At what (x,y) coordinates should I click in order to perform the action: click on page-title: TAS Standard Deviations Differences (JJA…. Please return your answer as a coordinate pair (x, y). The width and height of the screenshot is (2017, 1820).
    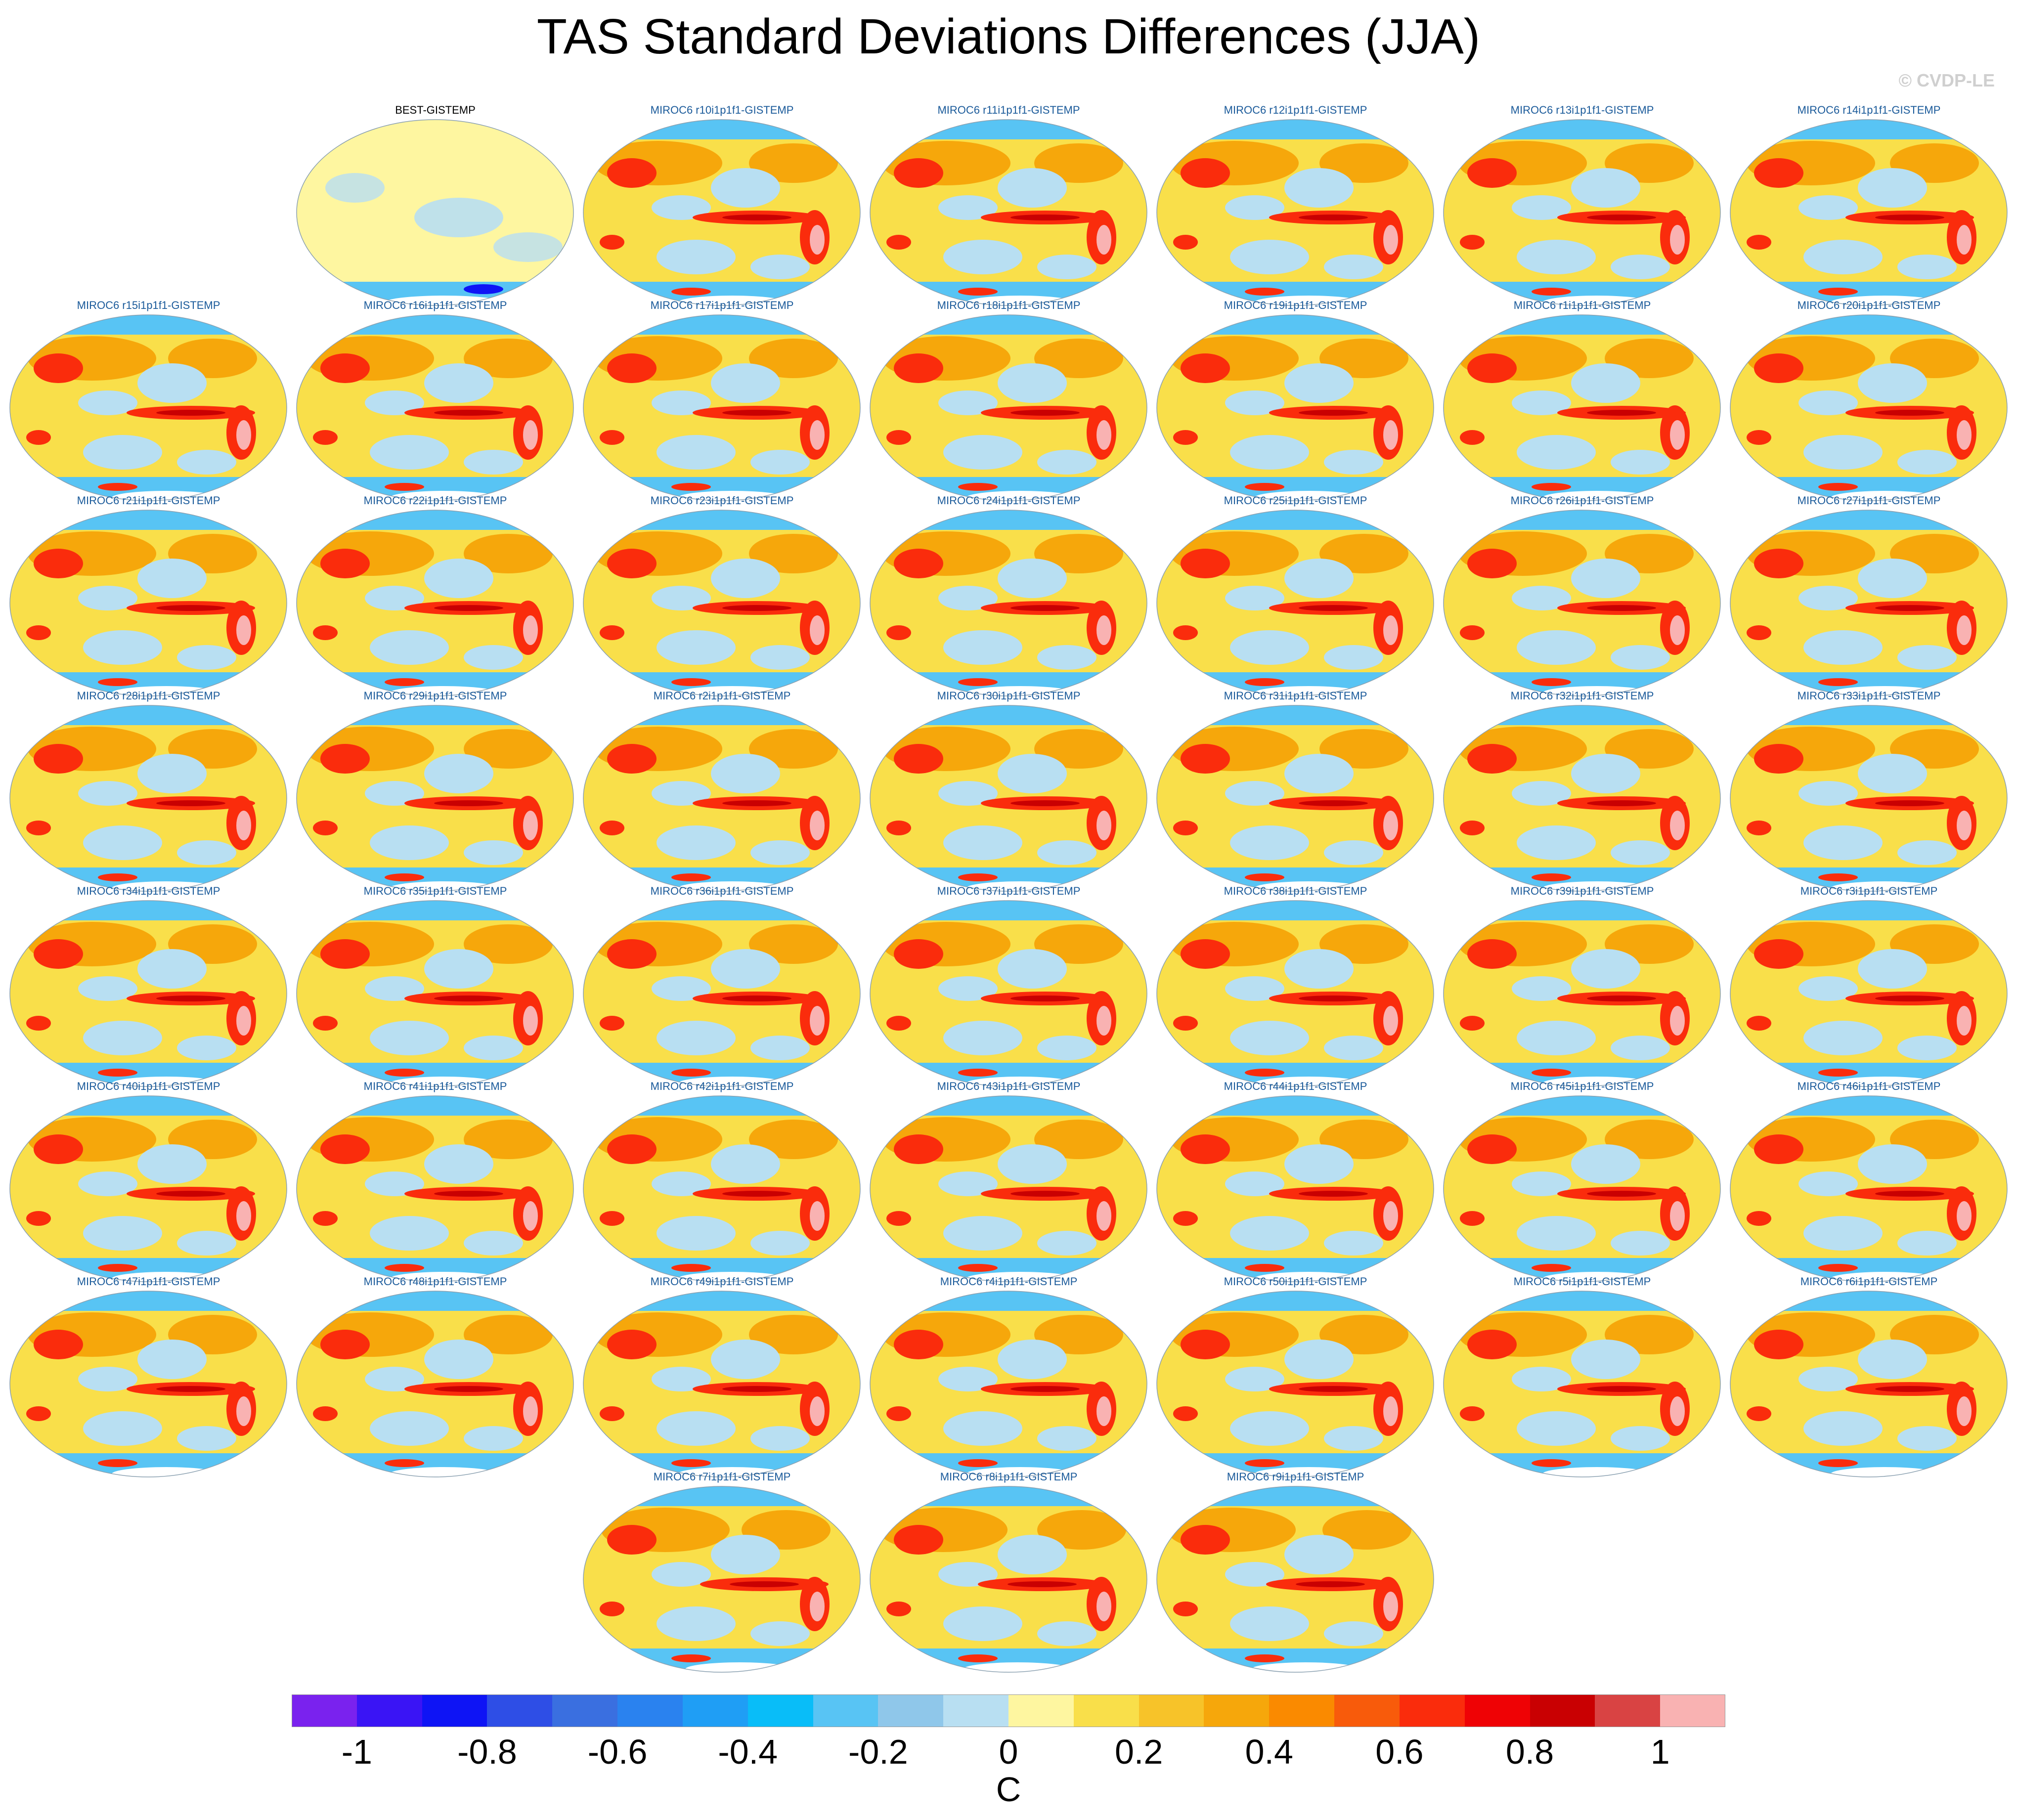
    Looking at the image, I should click on (1008, 36).